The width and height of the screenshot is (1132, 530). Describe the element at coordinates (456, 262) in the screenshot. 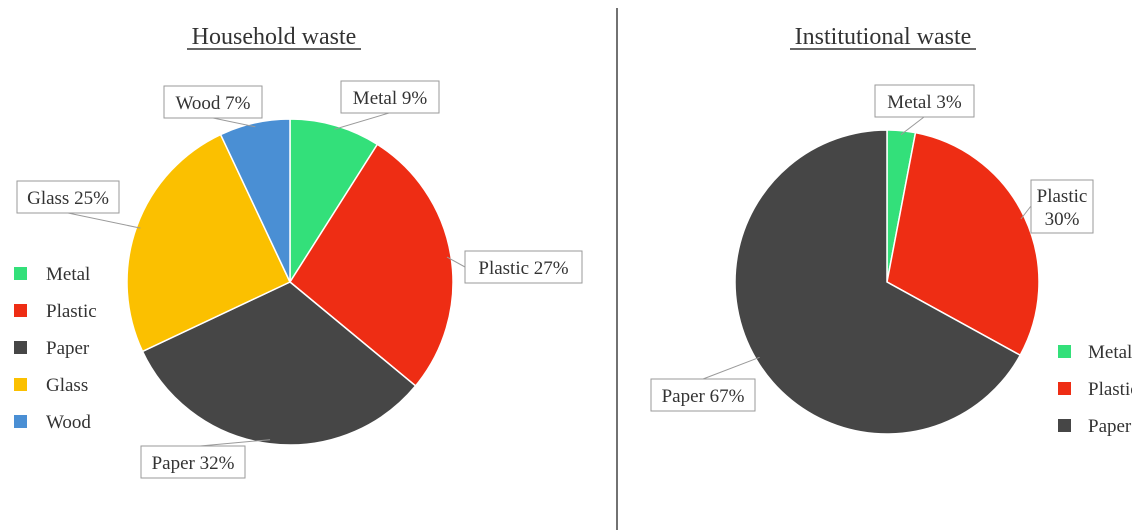

I see `household-leader-plastic` at that location.